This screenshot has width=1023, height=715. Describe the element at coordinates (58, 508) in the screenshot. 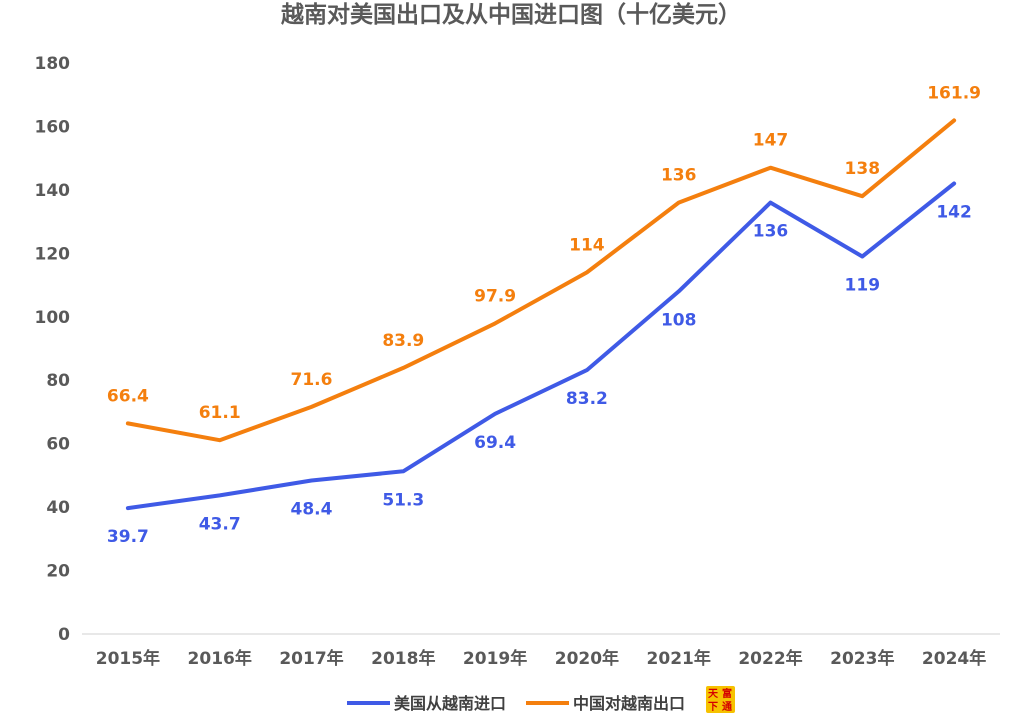

I see `y-tick-label: 40` at that location.